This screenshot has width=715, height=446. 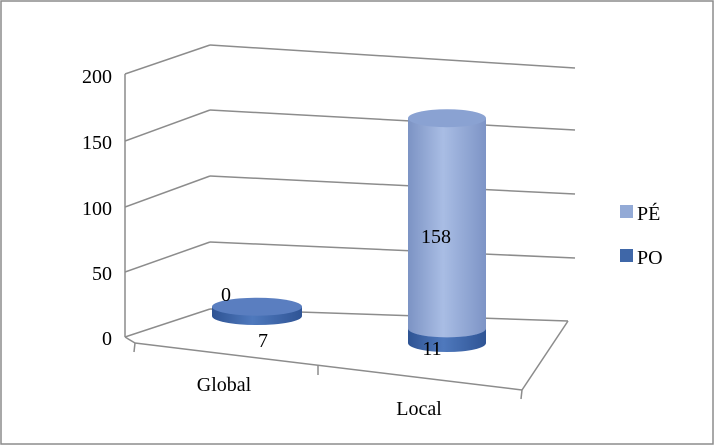 I want to click on floor-front-edge, so click(x=328, y=366).